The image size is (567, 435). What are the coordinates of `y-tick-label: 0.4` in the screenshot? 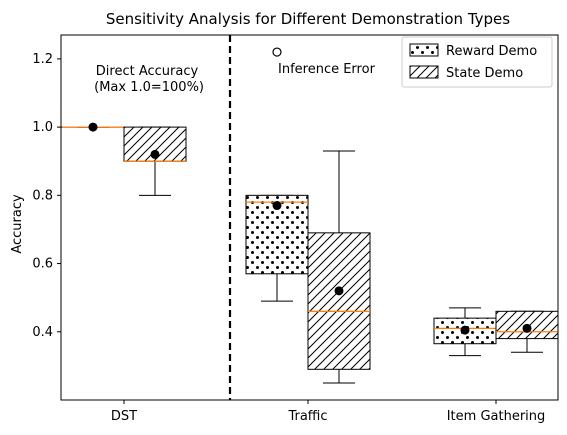 It's located at (42, 332).